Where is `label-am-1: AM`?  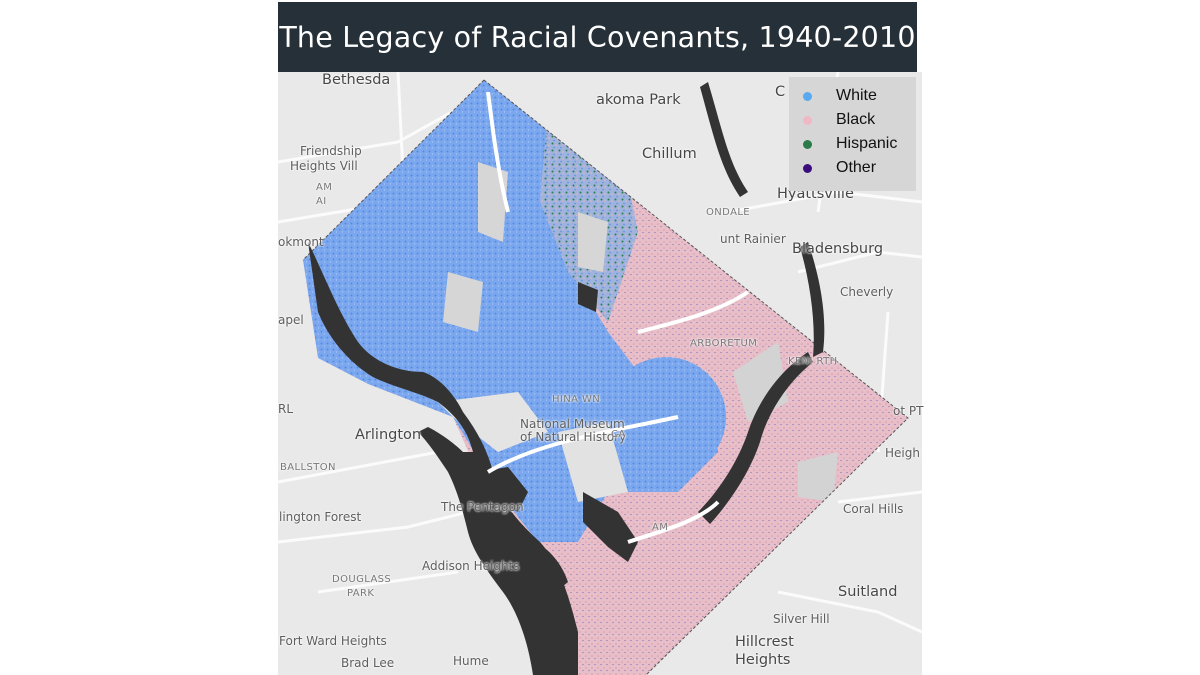 label-am-1: AM is located at coordinates (324, 187).